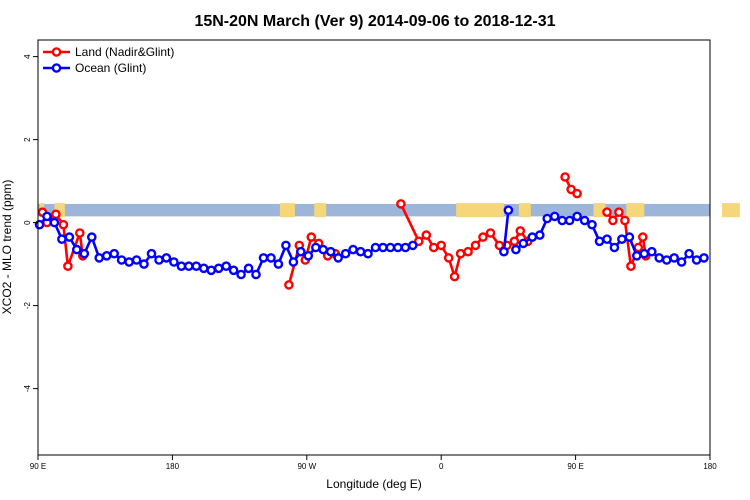  I want to click on x-tick-label: 0, so click(441, 466).